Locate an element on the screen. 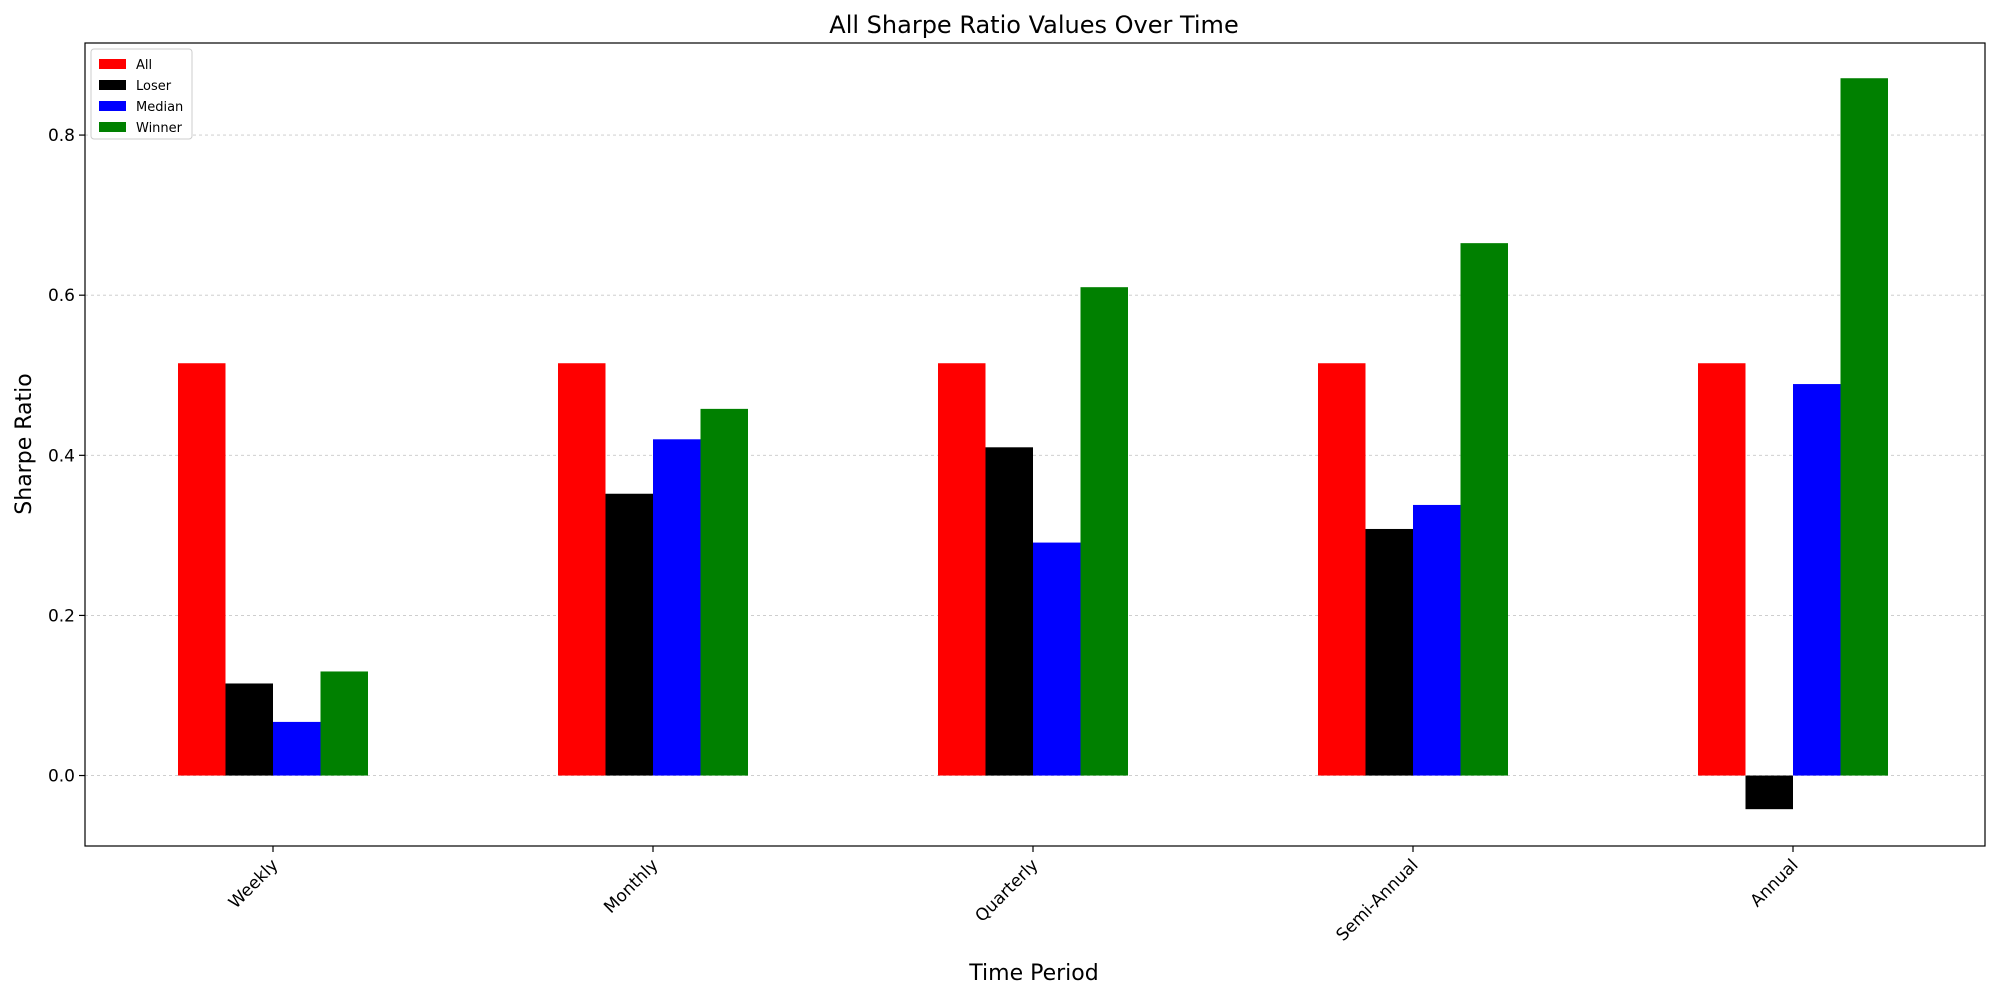  x-axis-ticks: Weekly Monthly Quarterly Semi-Annual Annual is located at coordinates (1014, 895).